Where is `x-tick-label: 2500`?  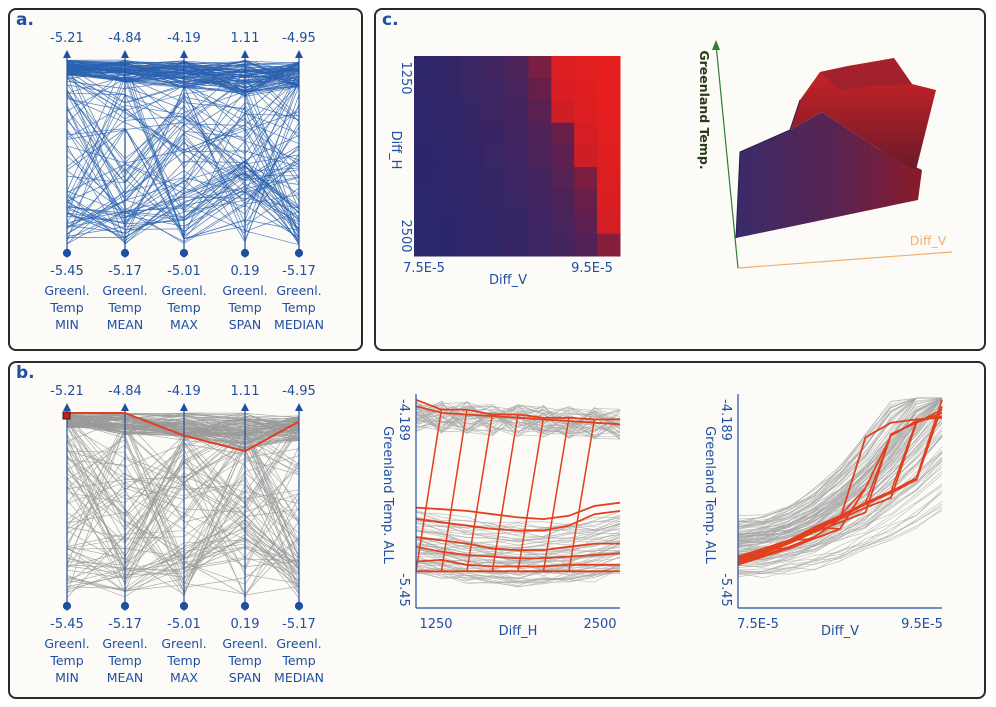
x-tick-label: 2500 is located at coordinates (599, 624).